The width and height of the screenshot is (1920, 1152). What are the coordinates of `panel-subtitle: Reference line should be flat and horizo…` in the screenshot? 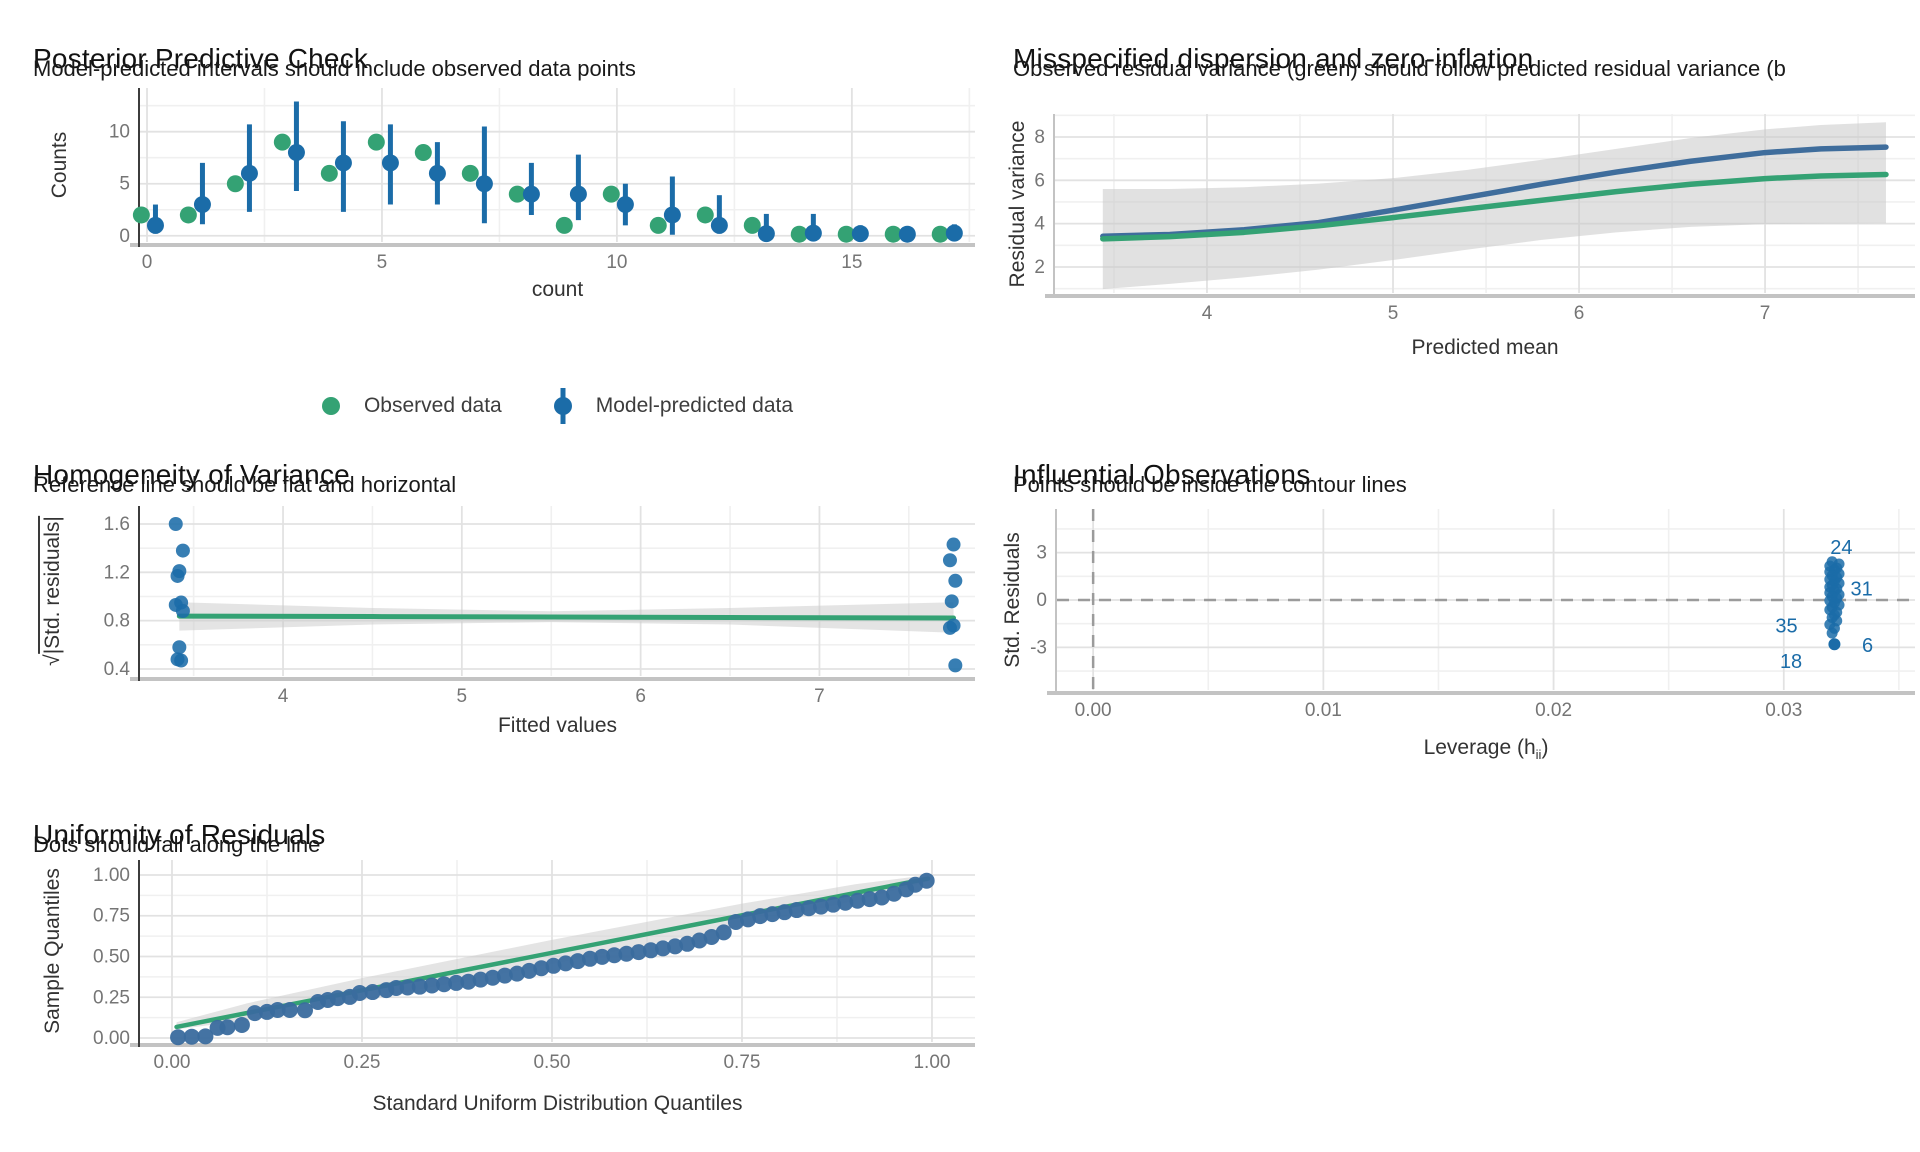 It's located at (245, 484).